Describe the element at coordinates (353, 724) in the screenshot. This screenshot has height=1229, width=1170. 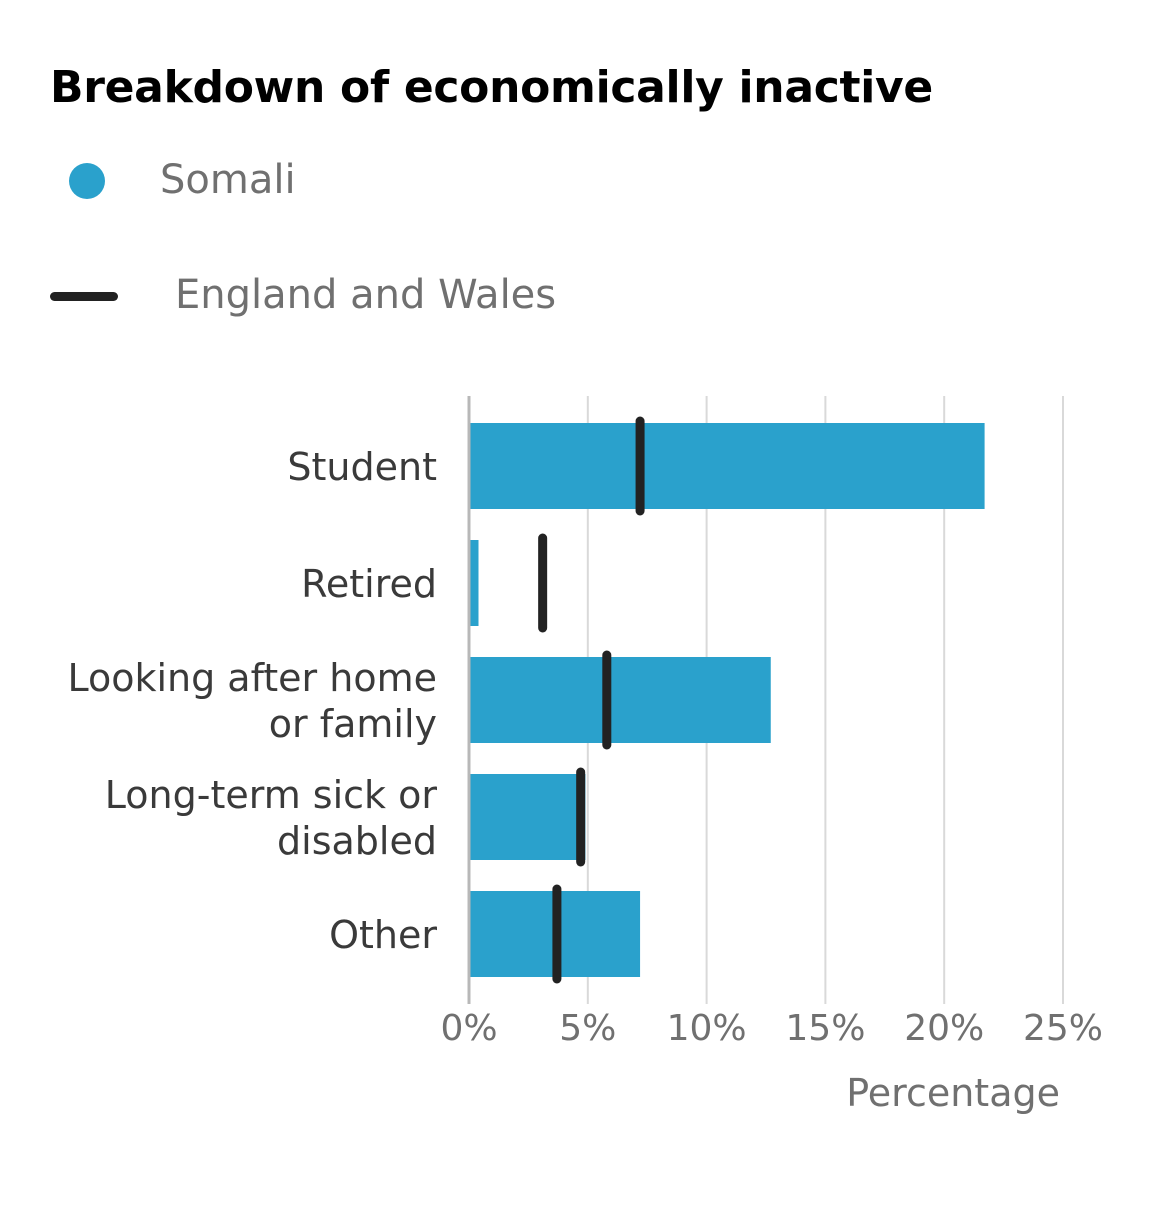
I see `category-label-or-family: or family` at that location.